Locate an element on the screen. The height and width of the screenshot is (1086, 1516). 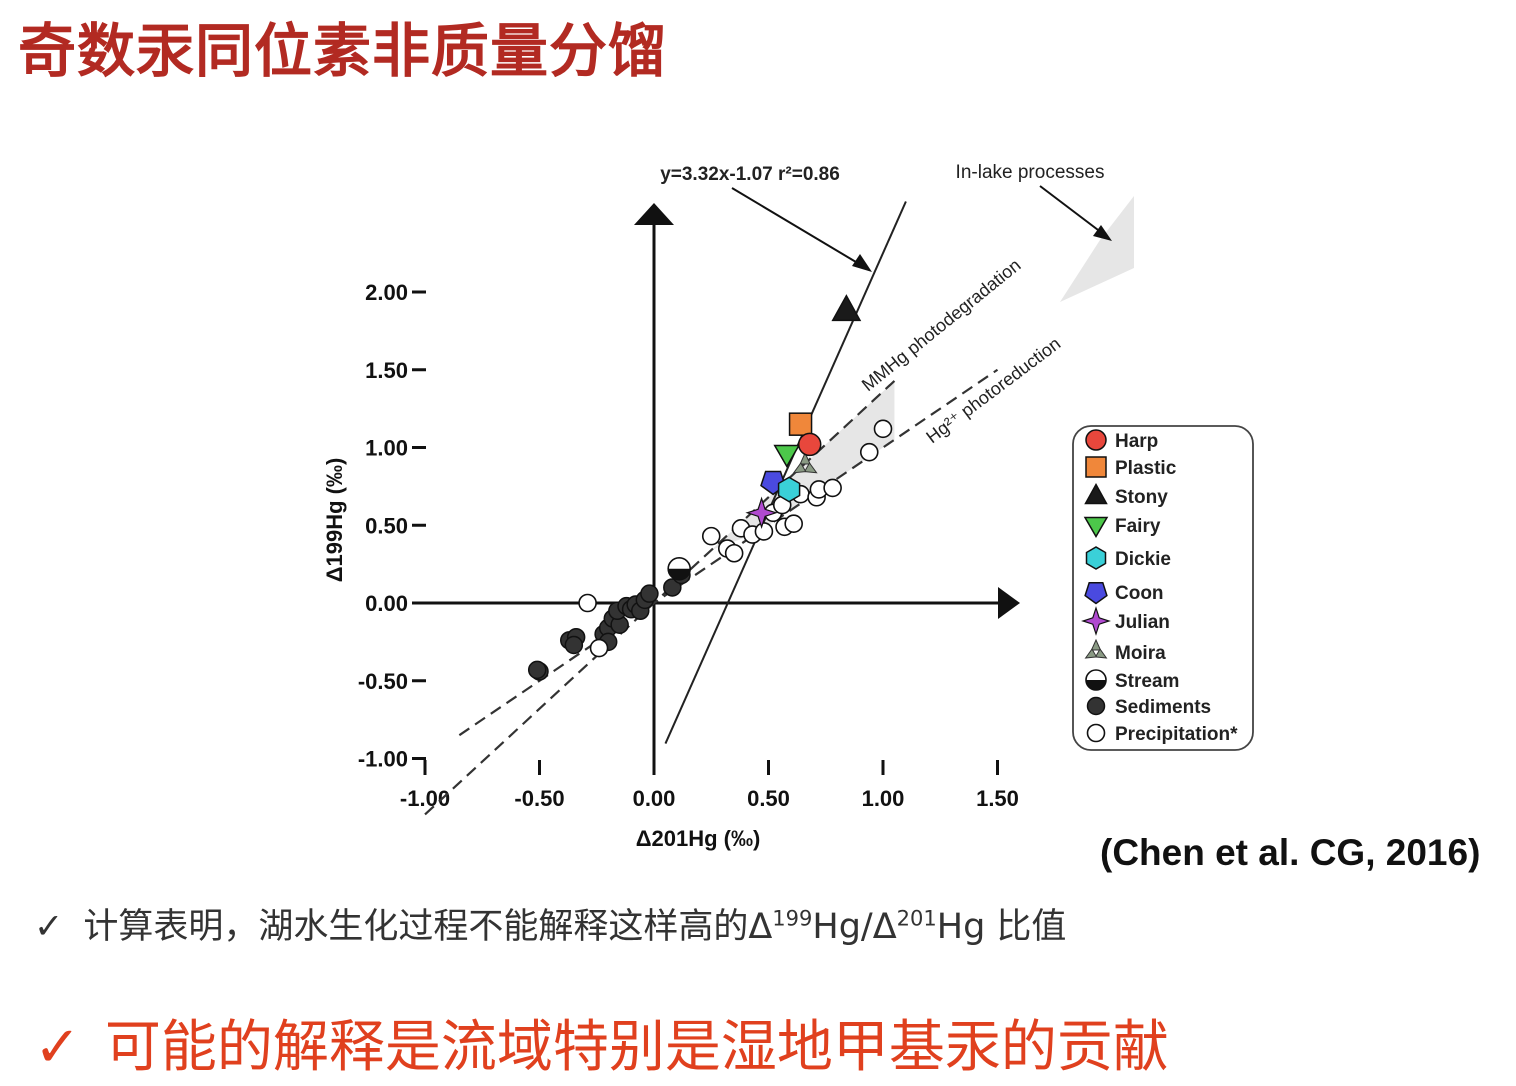
data-points is located at coordinates (710, 487).